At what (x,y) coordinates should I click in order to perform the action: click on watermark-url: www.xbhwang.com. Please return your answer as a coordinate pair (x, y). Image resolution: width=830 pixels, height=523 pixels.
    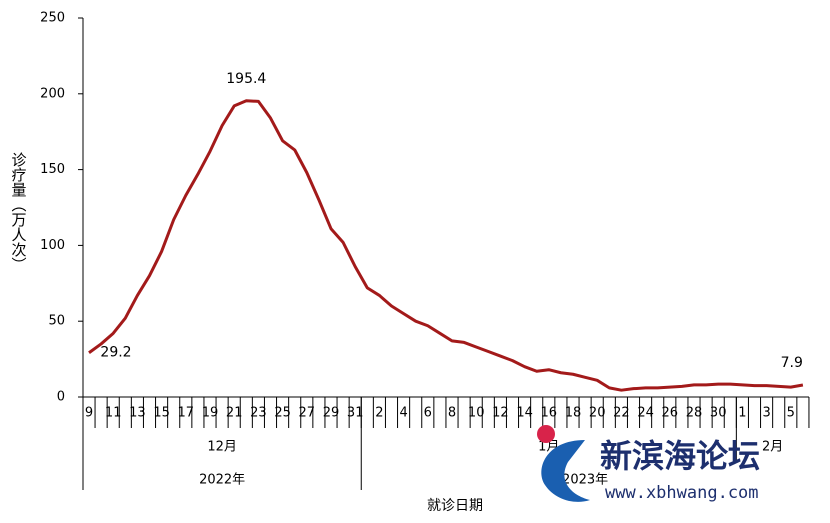
    Looking at the image, I should click on (682, 493).